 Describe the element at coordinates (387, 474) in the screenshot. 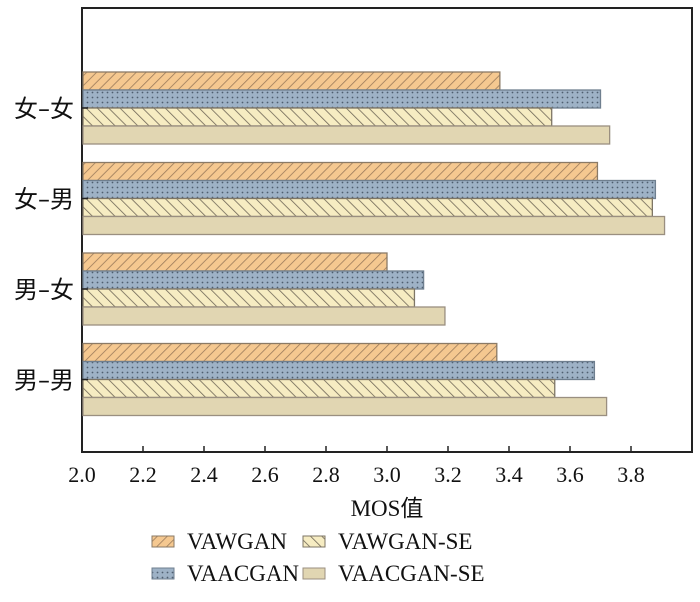

I see `x-tick-label: 3.0` at that location.